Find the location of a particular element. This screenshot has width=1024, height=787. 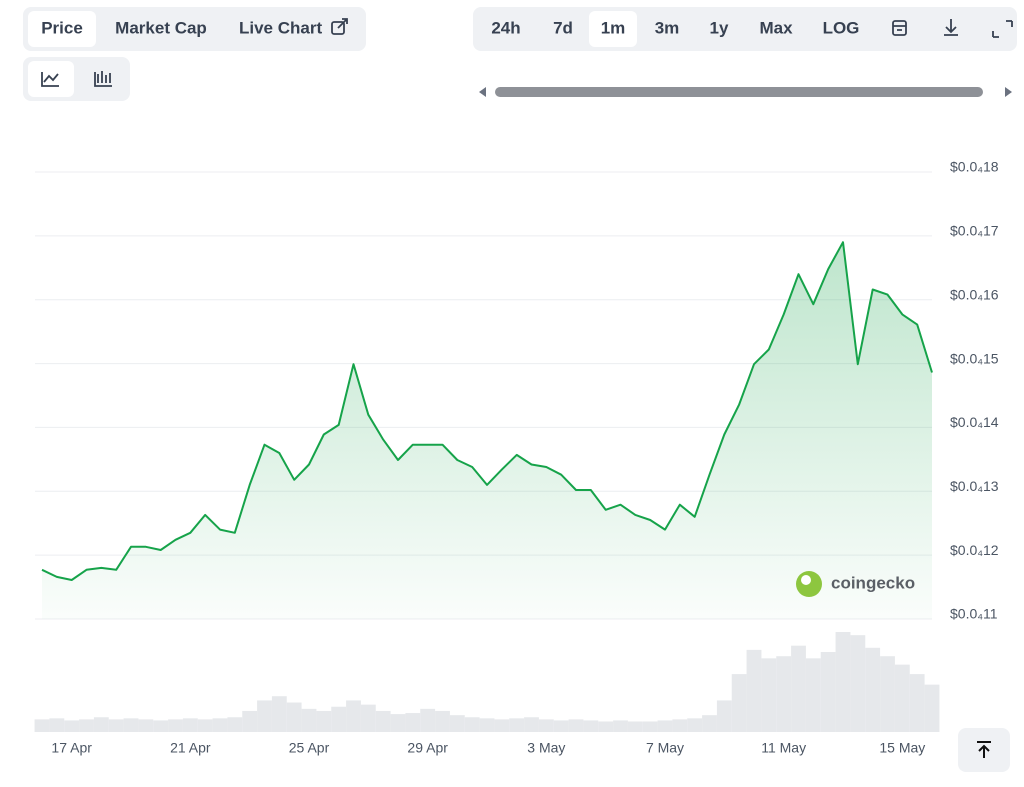

y-tick-label: $0.0₄18 is located at coordinates (974, 167).